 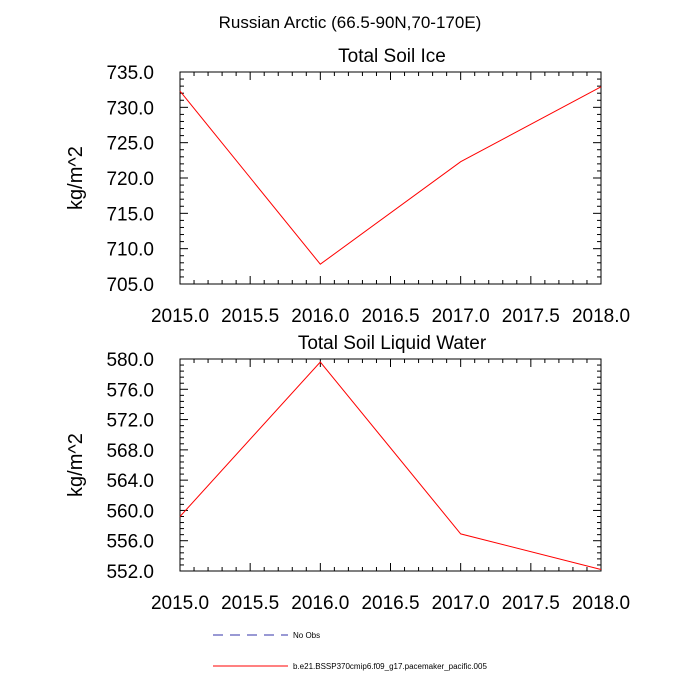 What do you see at coordinates (250, 603) in the screenshot?
I see `soil-liquid-water-x-tick-label: 2015.5` at bounding box center [250, 603].